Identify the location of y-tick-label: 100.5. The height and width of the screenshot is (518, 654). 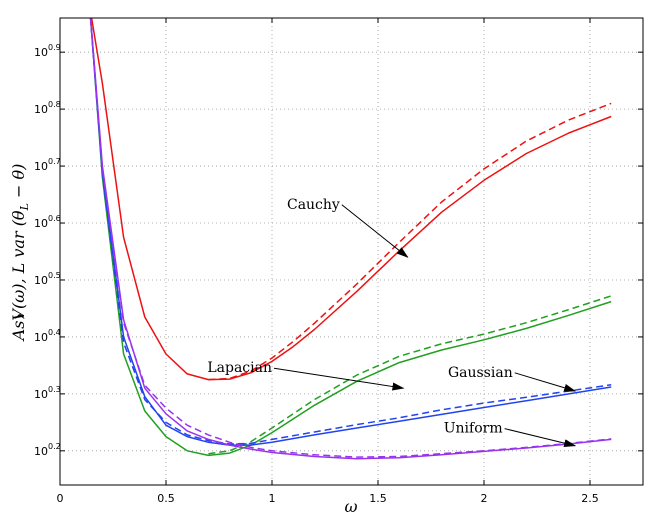
(47, 279).